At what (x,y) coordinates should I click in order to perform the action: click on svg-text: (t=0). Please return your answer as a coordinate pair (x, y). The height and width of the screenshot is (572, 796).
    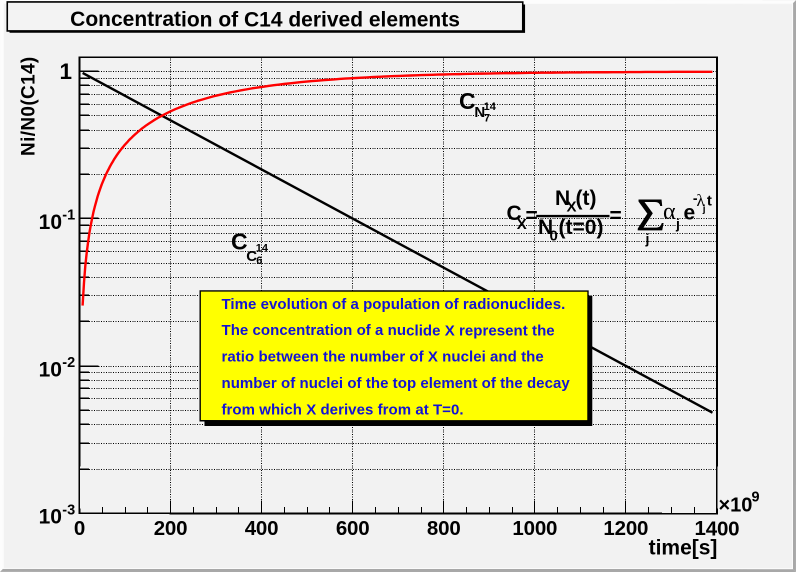
    Looking at the image, I should click on (581, 227).